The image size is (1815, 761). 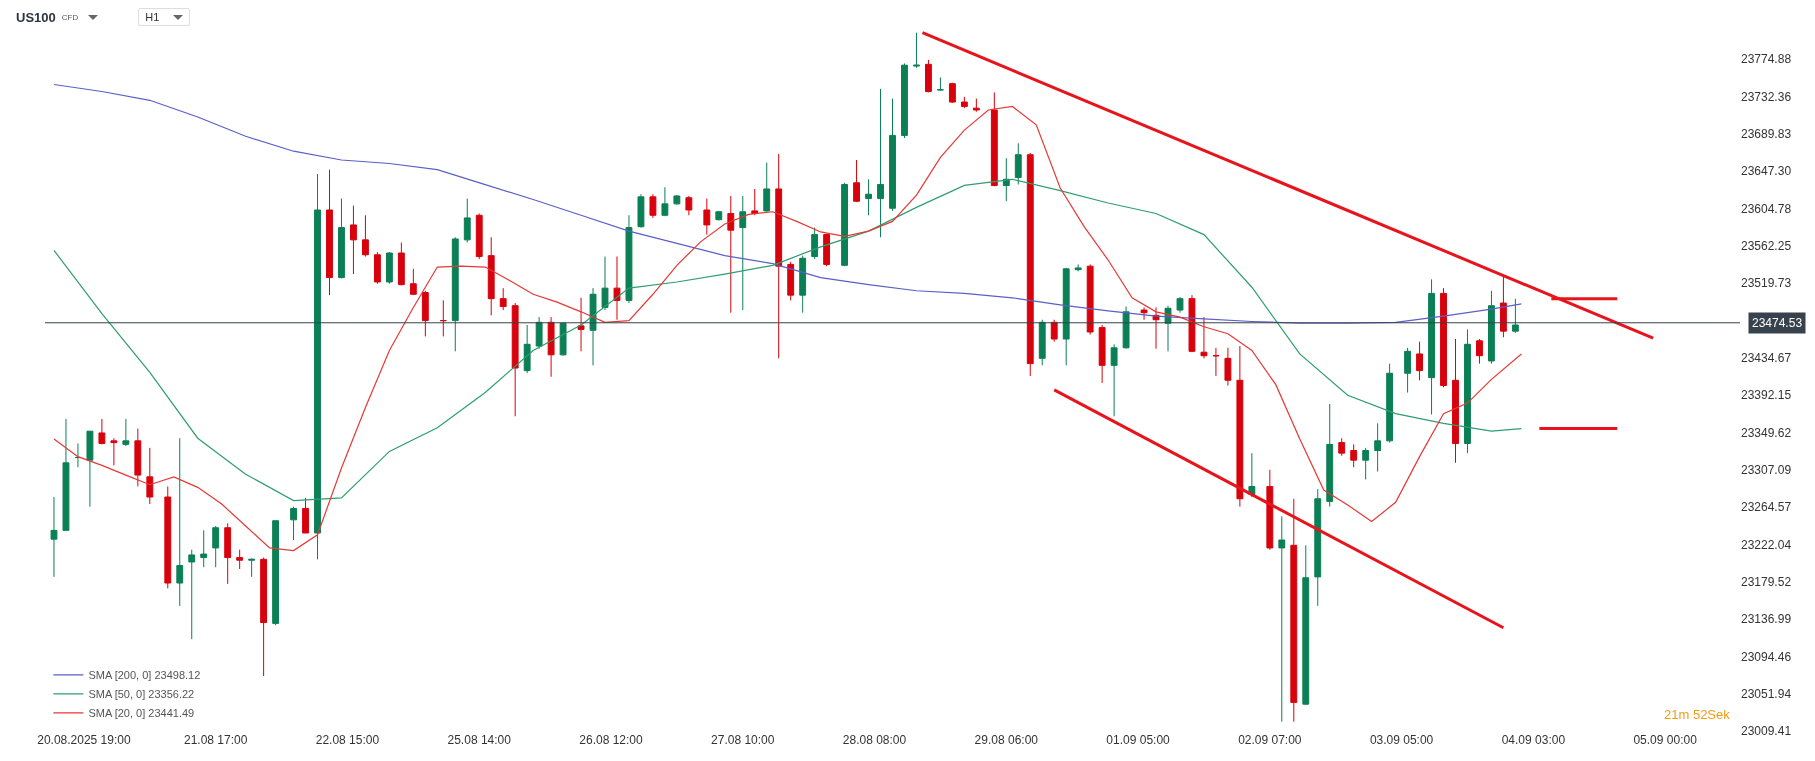 What do you see at coordinates (1766, 693) in the screenshot?
I see `y-tick-label: 23051.94` at bounding box center [1766, 693].